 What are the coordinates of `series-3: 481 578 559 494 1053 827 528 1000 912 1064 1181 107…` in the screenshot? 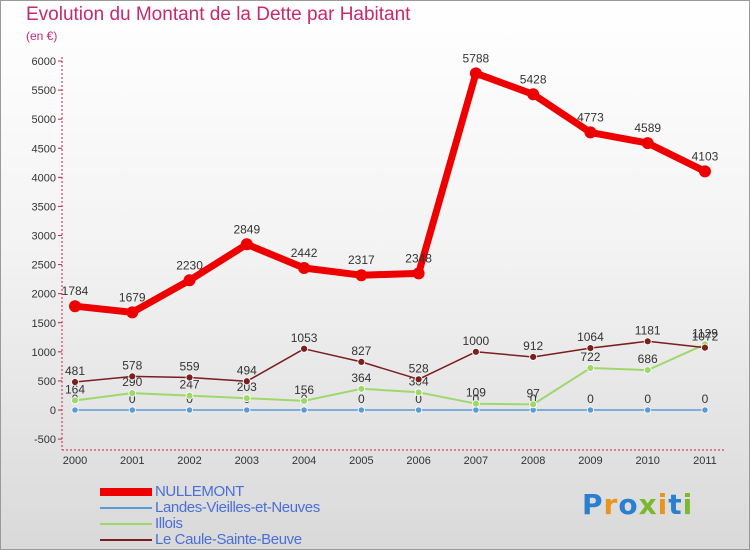 It's located at (392, 354).